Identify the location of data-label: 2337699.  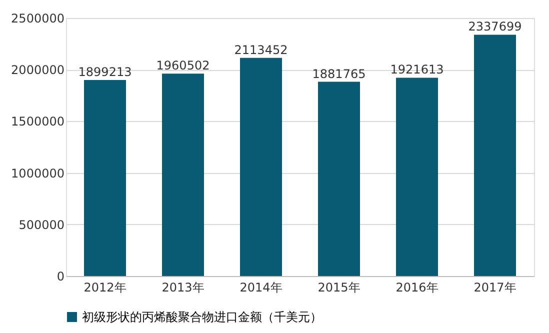
(495, 27).